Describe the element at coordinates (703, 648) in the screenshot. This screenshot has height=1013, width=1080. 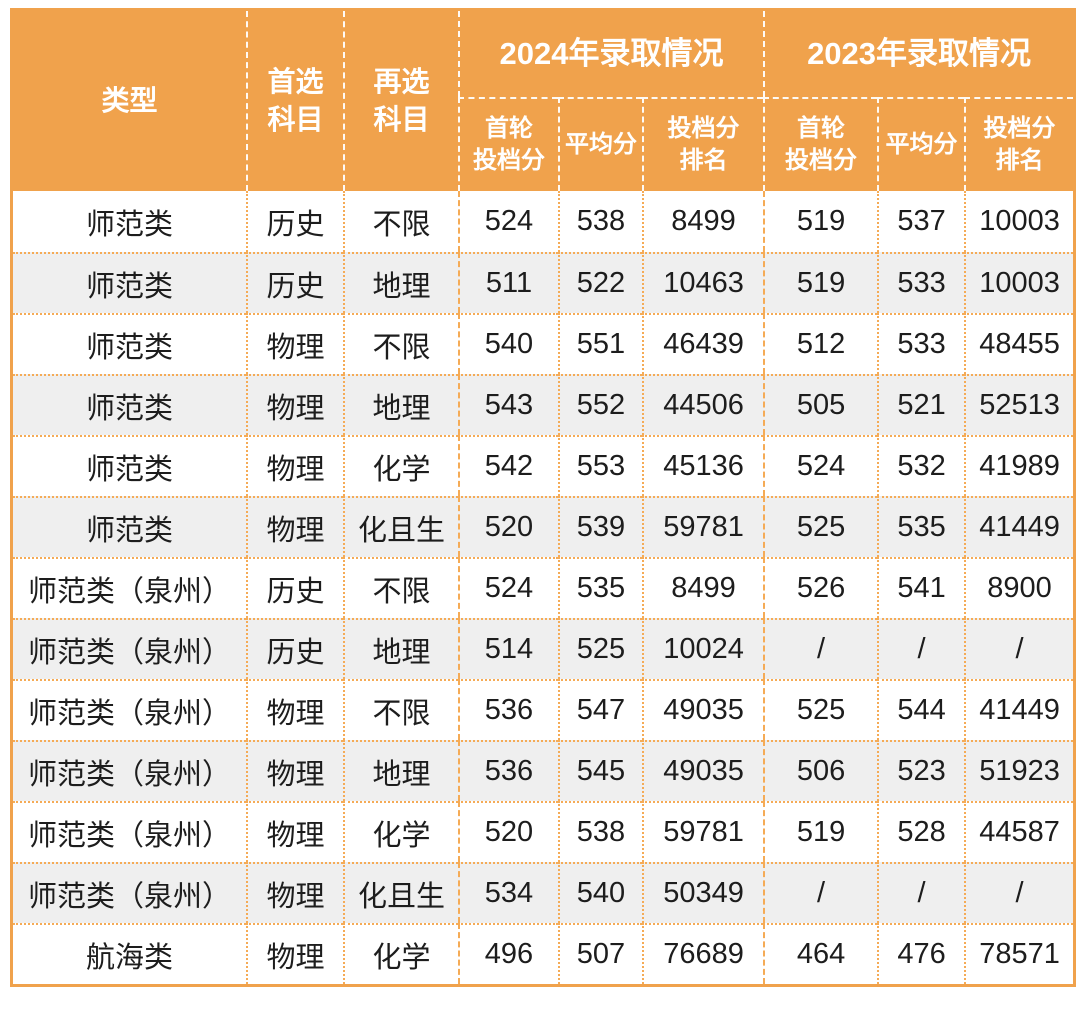
I see `cell-2024-score-rank: 10024` at that location.